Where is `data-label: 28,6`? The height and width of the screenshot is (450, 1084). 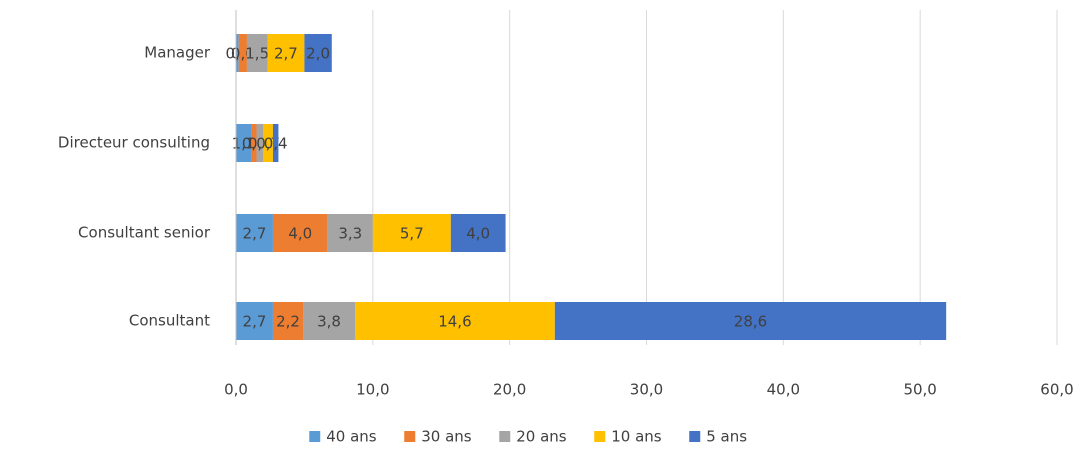 data-label: 28,6 is located at coordinates (750, 322).